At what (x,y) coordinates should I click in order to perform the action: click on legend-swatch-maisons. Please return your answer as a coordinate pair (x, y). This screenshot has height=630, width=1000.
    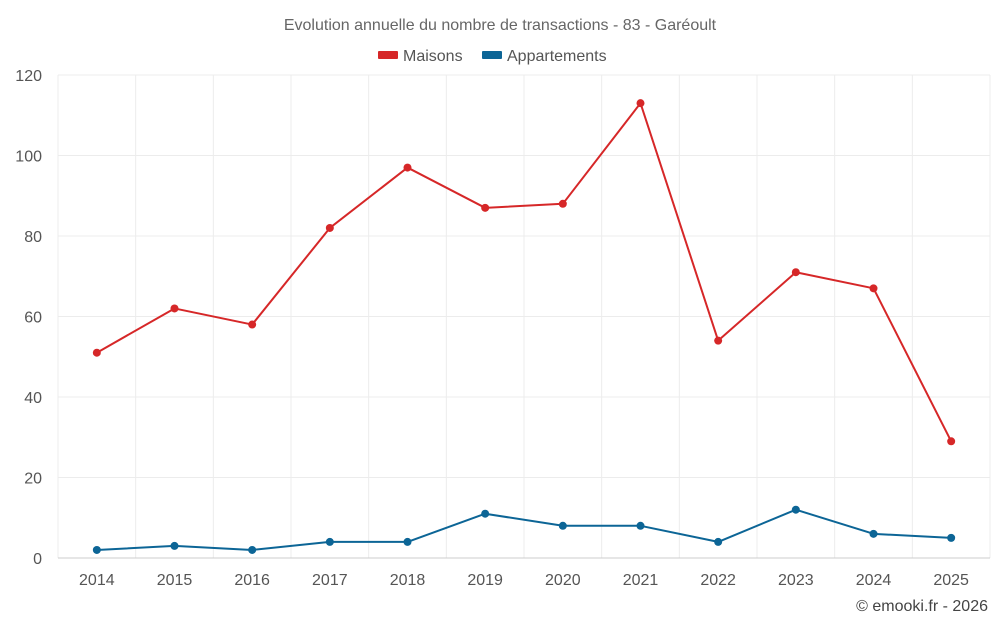
    Looking at the image, I should click on (388, 55).